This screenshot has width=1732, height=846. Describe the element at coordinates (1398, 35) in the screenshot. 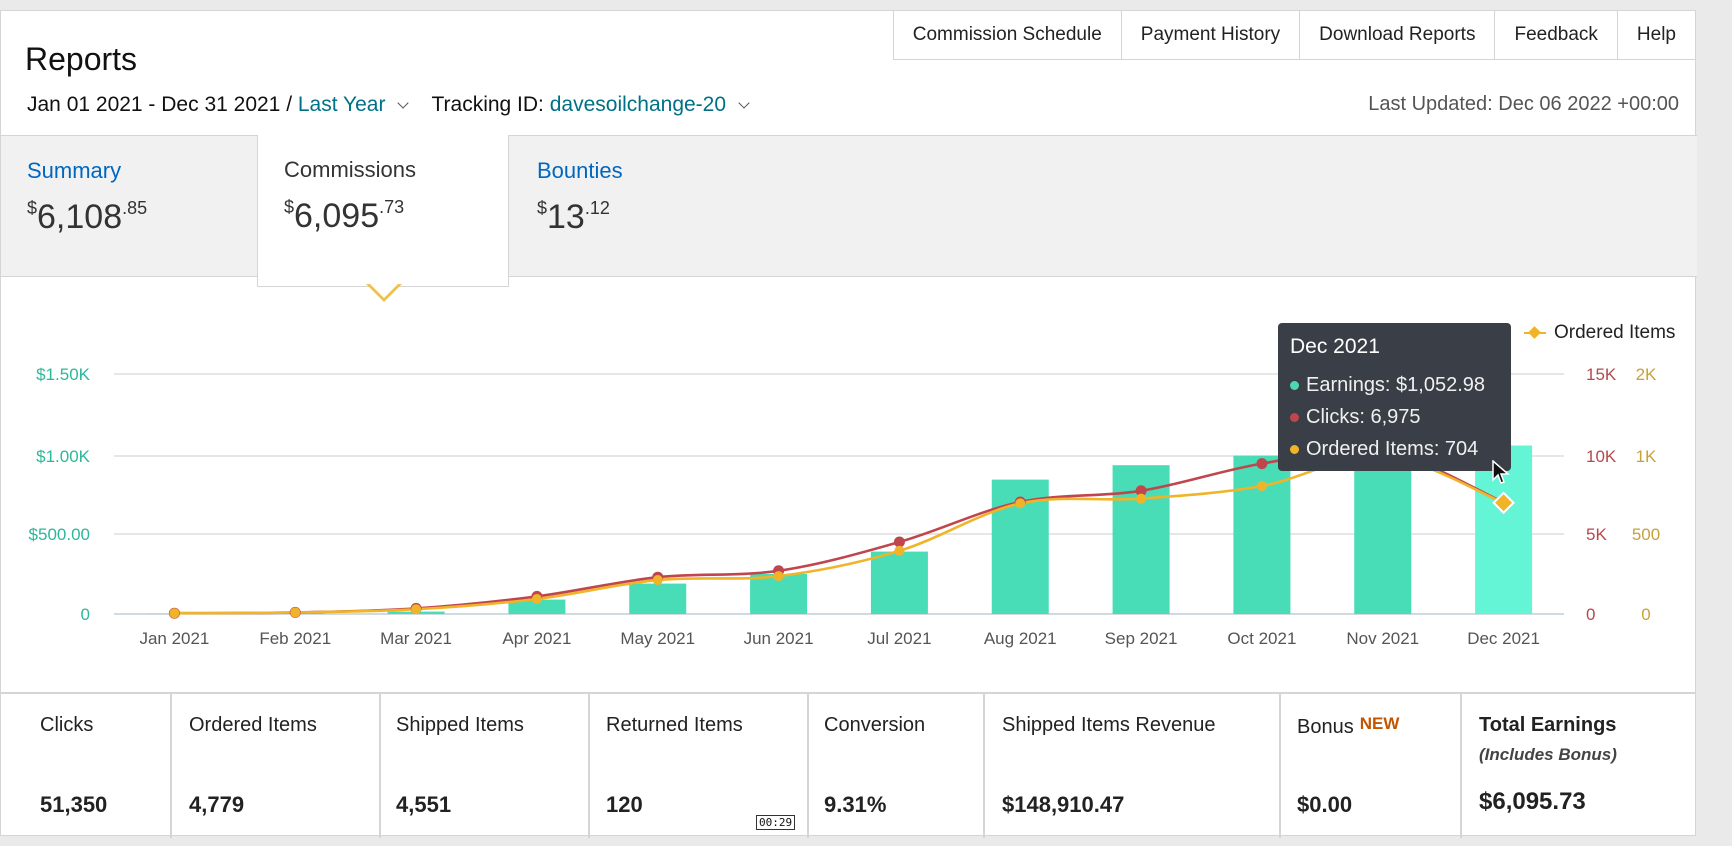

I see `download-reports-button: Download Reports` at that location.